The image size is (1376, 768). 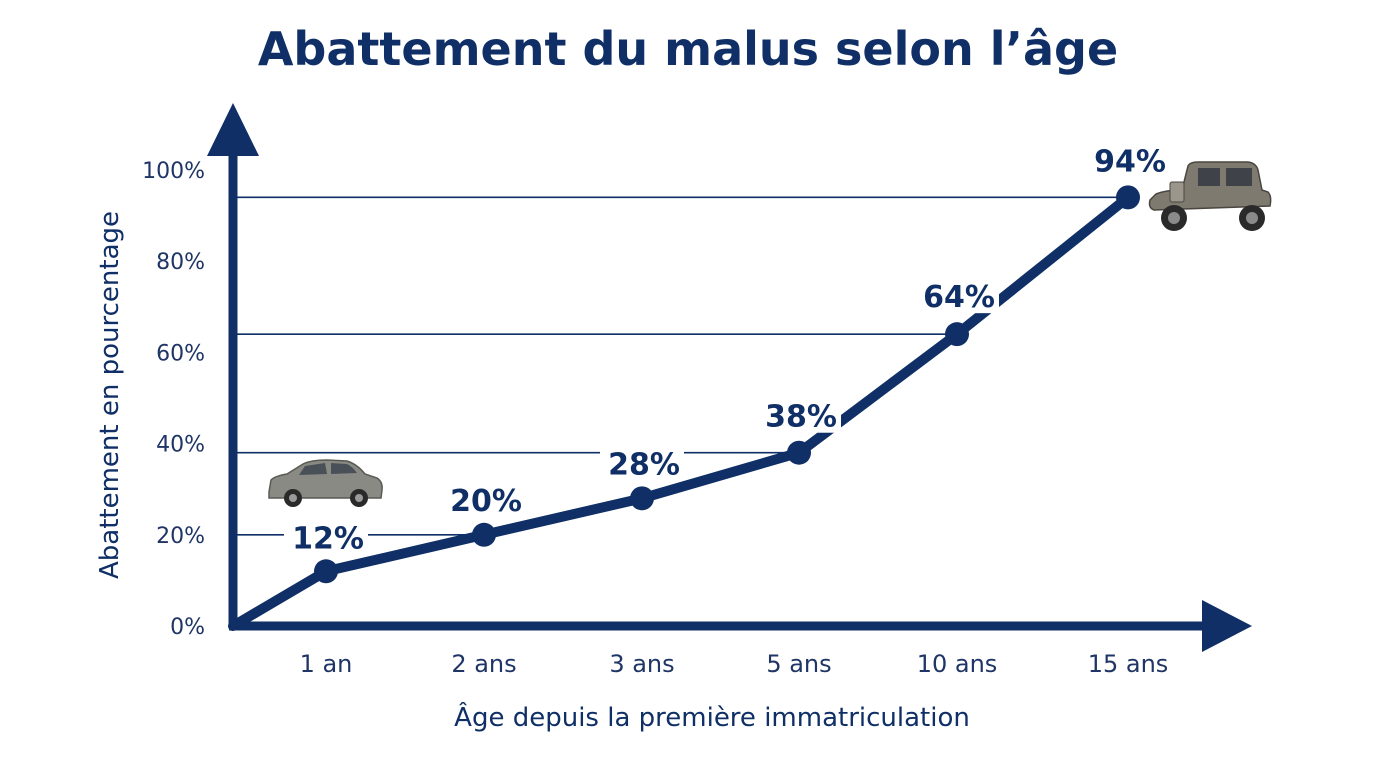 I want to click on y-axis-title: Abattement en pourcentage, so click(x=110, y=395).